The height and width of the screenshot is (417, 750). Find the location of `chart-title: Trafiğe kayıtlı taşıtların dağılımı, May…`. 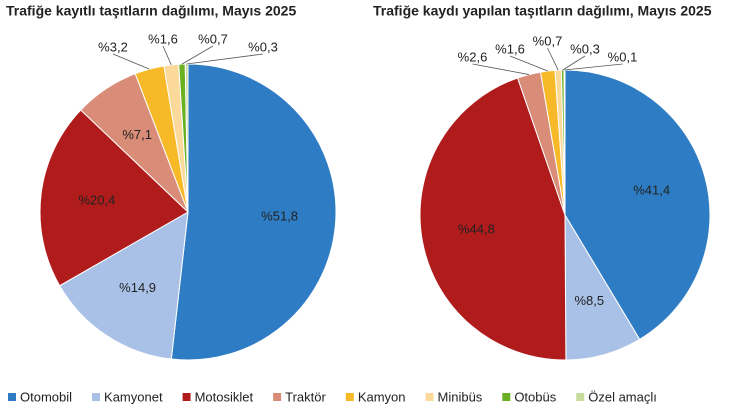

chart-title: Trafiğe kayıtlı taşıtların dağılımı, May… is located at coordinates (151, 11).